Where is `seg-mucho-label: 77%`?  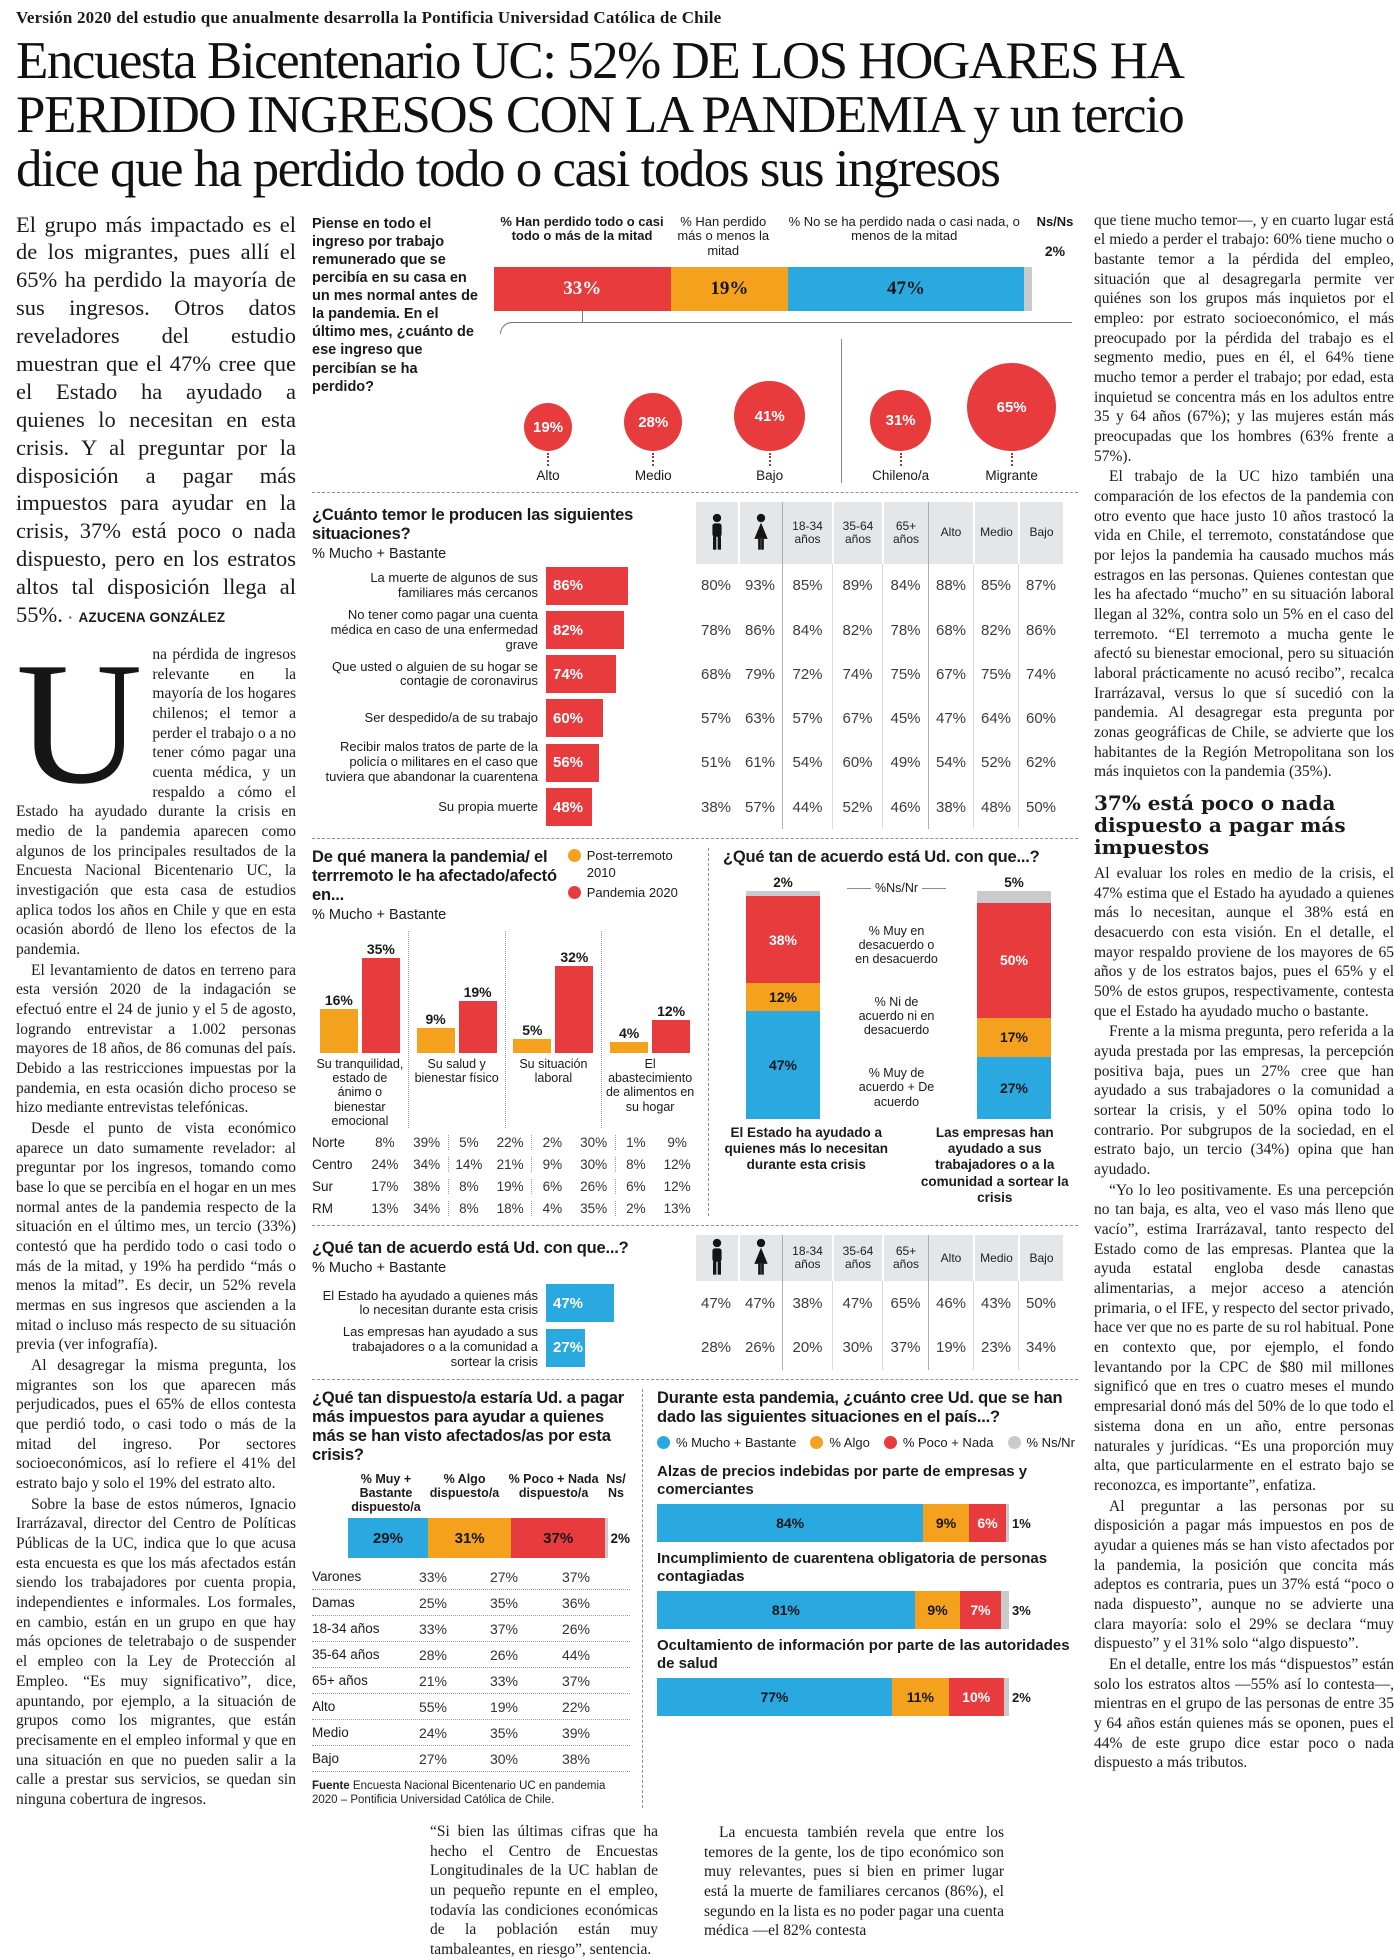
seg-mucho-label: 77% is located at coordinates (774, 1697).